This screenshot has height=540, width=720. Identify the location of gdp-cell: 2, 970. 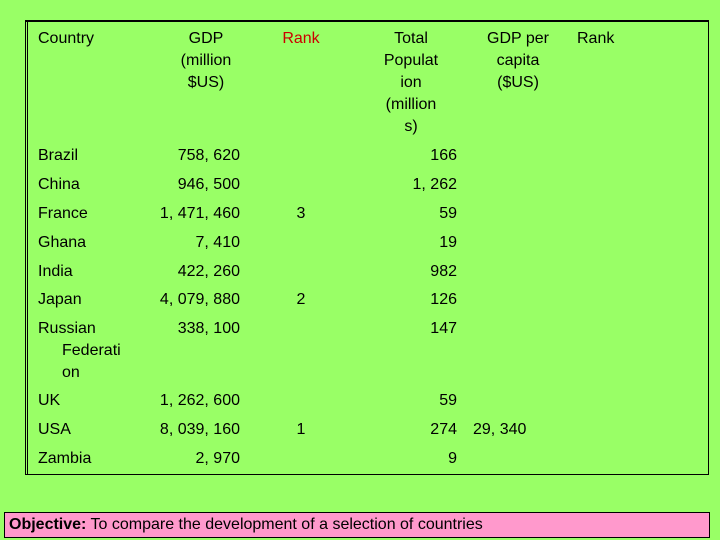
(217, 458).